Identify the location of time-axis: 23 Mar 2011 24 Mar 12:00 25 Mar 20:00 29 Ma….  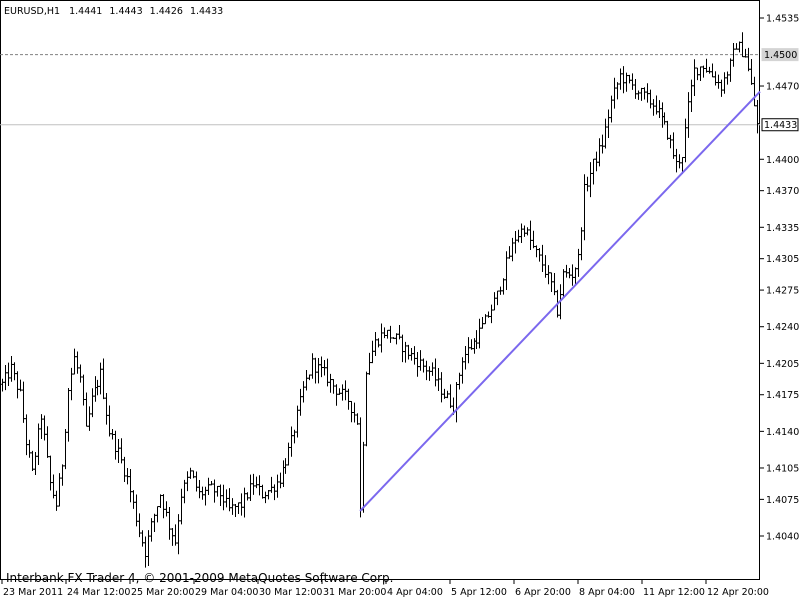
(385, 589).